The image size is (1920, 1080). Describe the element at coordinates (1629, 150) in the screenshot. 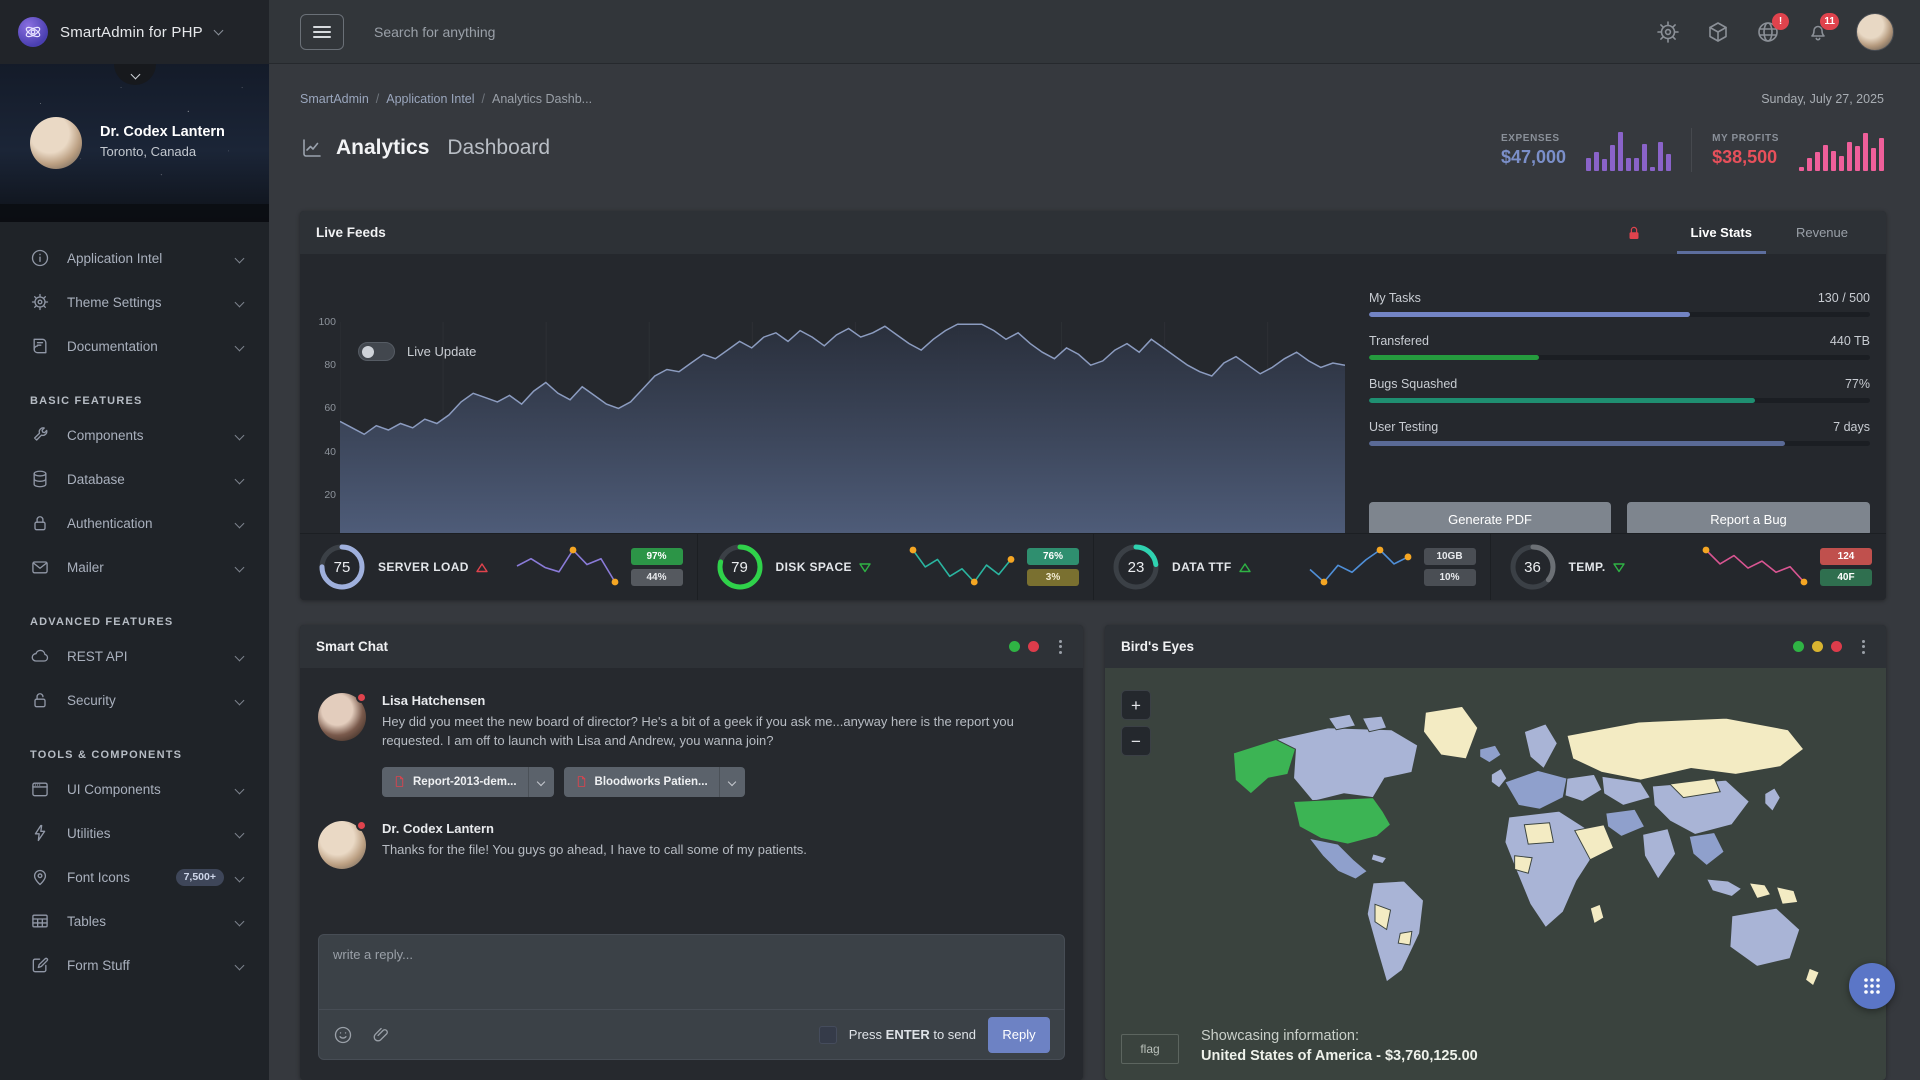

I see `expenses-bar-chart` at that location.